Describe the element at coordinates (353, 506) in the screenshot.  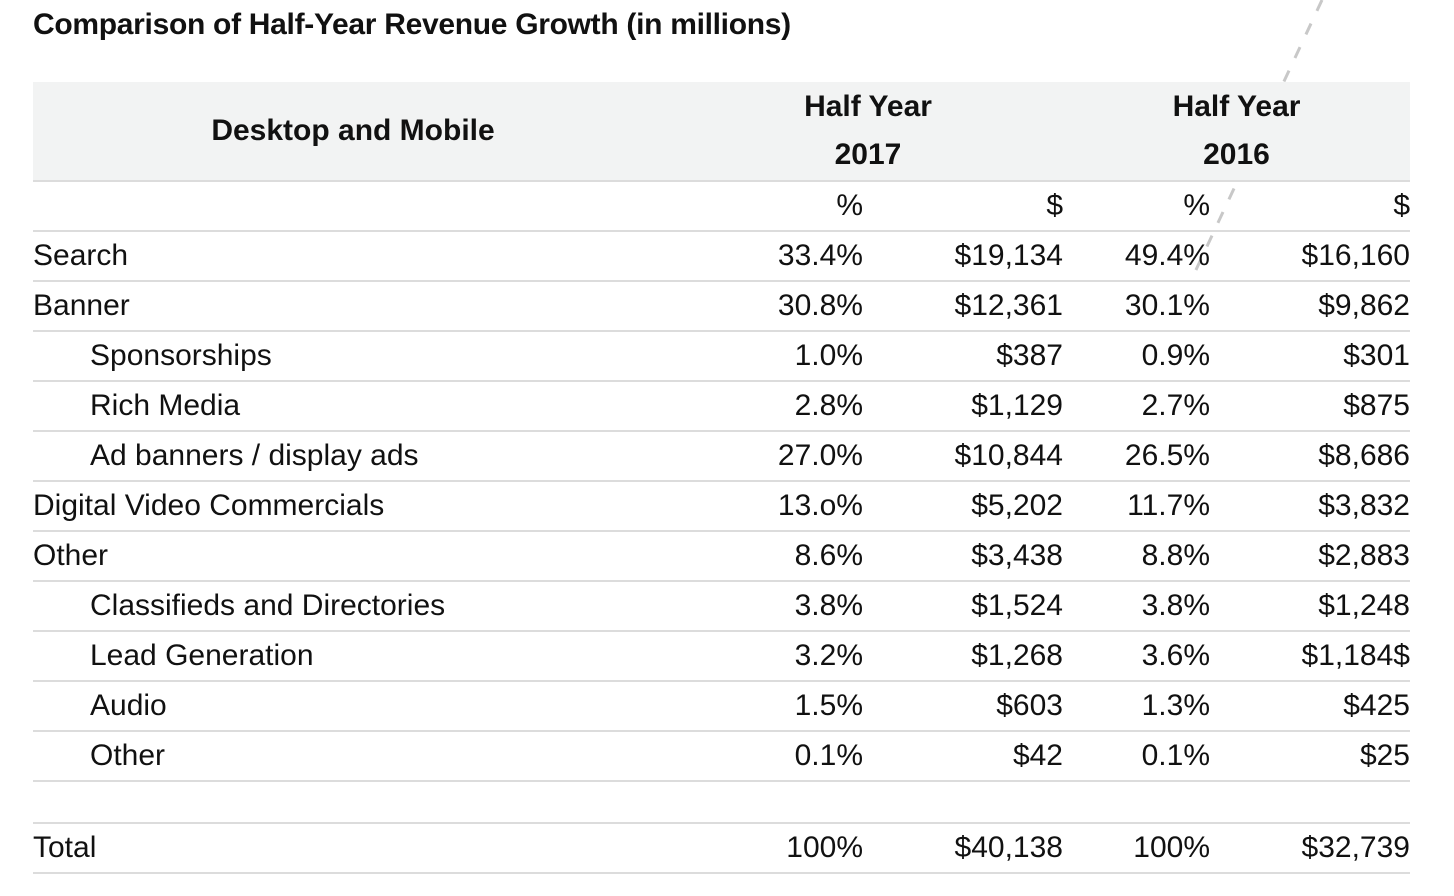
I see `row-label: Digital Video Commercials` at that location.